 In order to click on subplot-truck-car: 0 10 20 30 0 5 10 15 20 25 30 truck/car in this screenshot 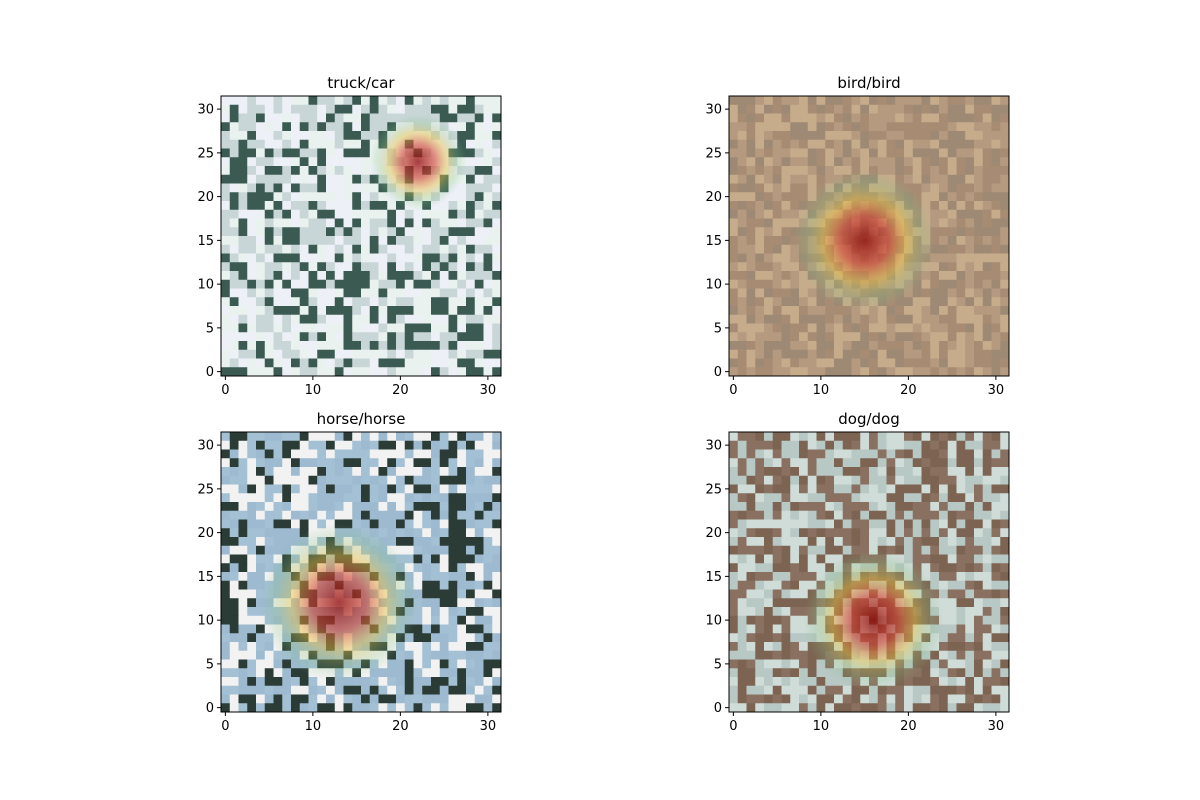, I will do `click(349, 236)`.